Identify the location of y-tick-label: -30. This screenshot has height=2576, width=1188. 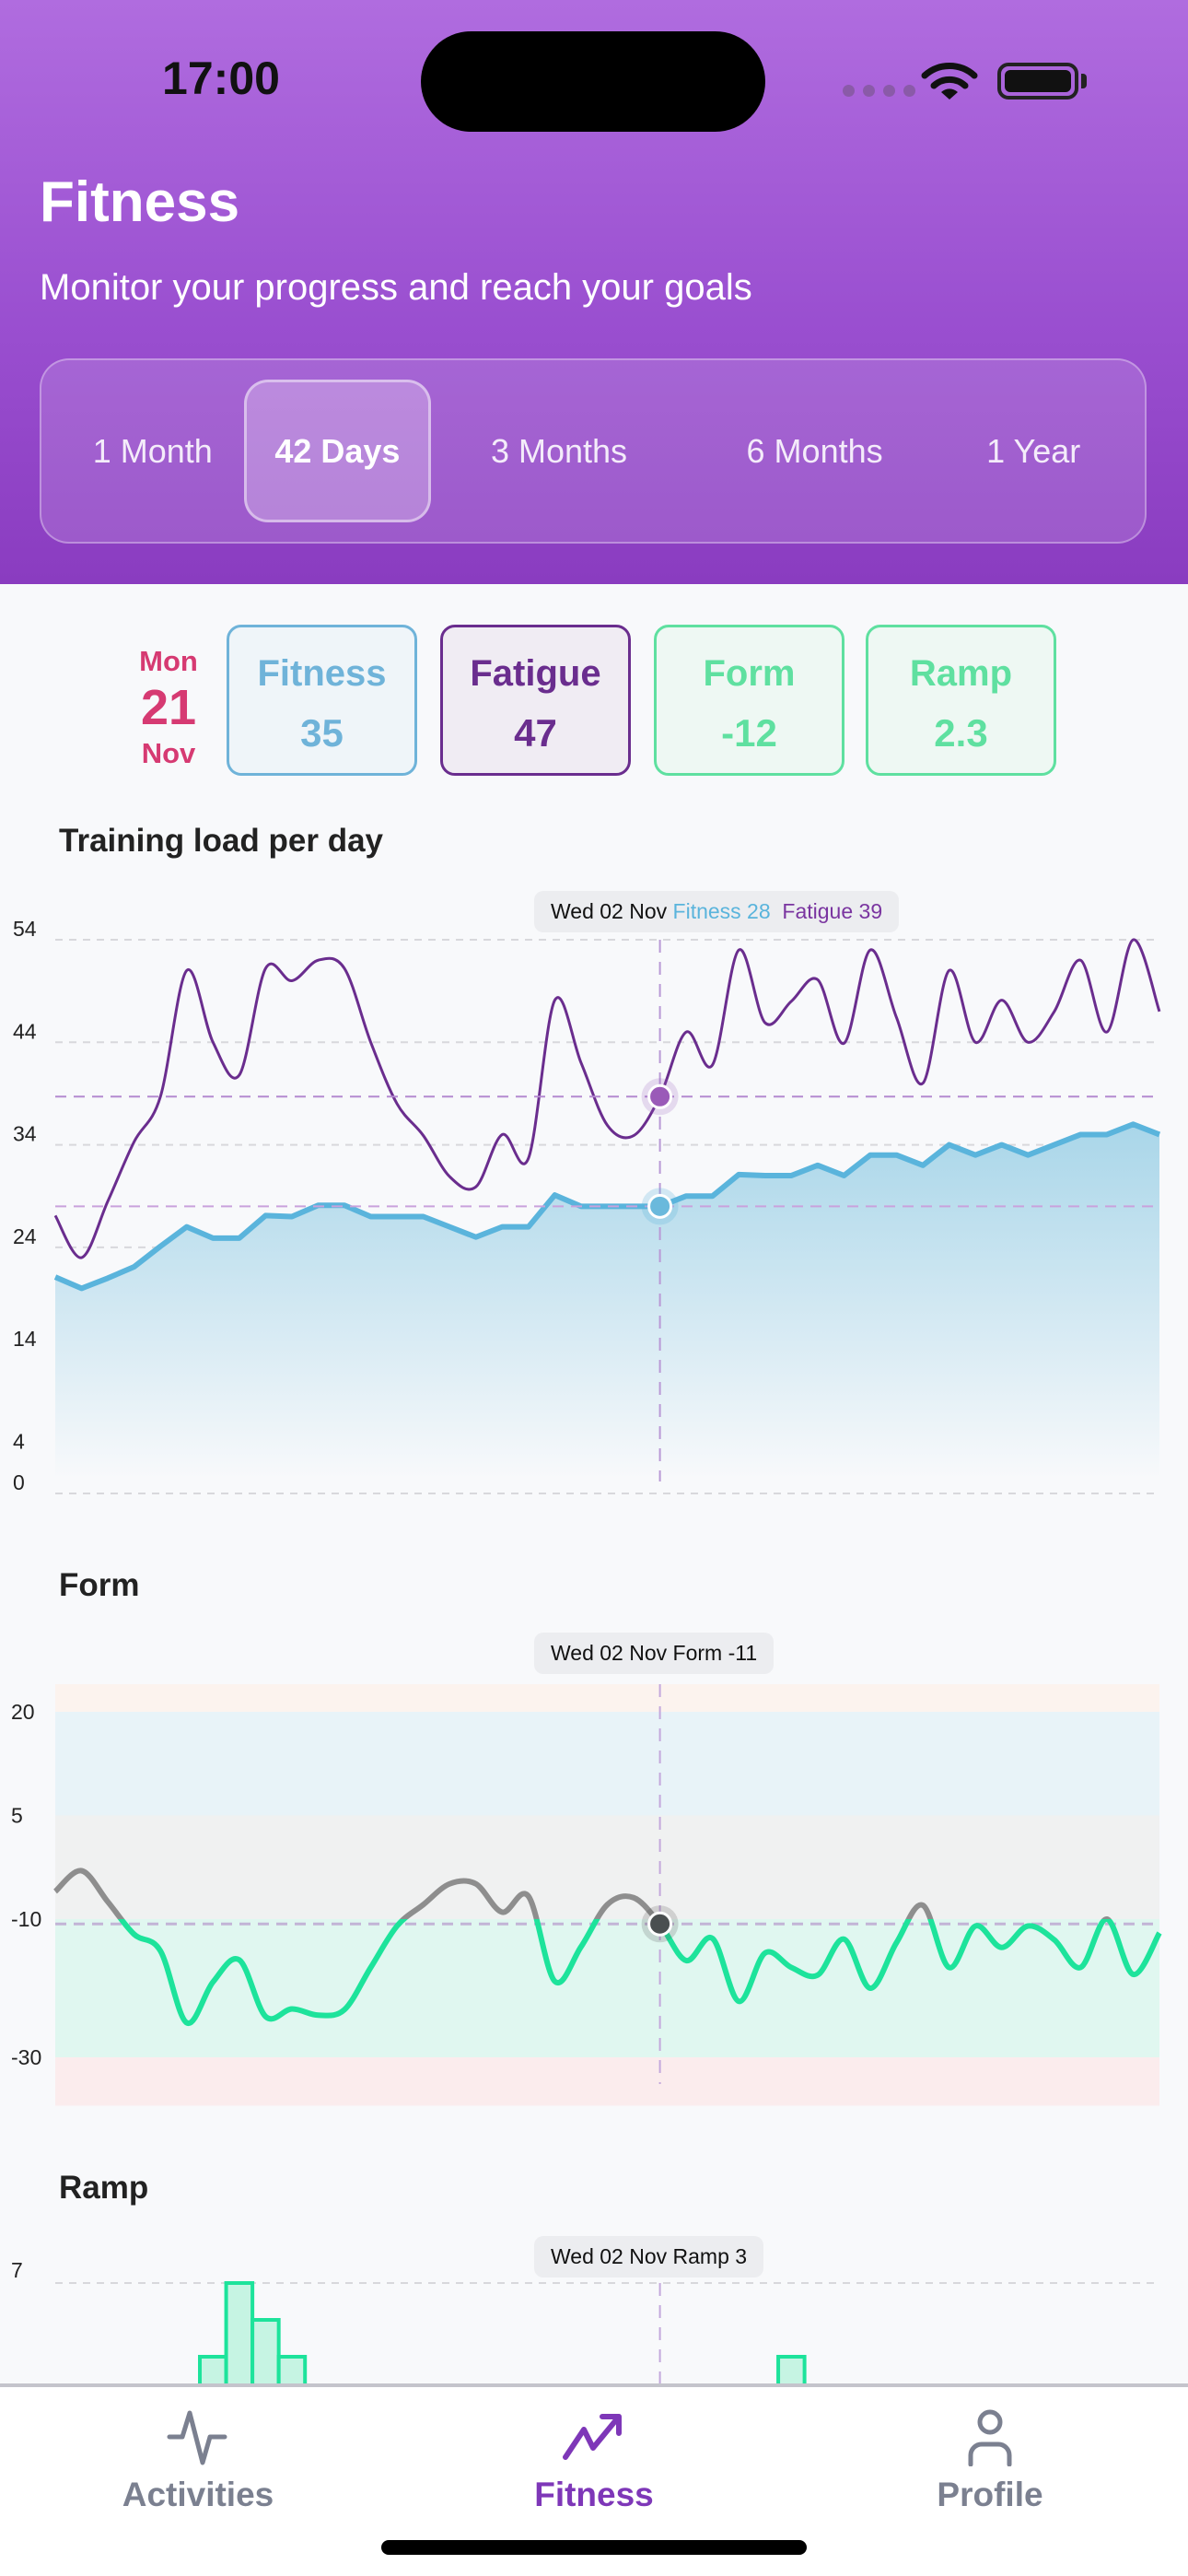
(26, 2057).